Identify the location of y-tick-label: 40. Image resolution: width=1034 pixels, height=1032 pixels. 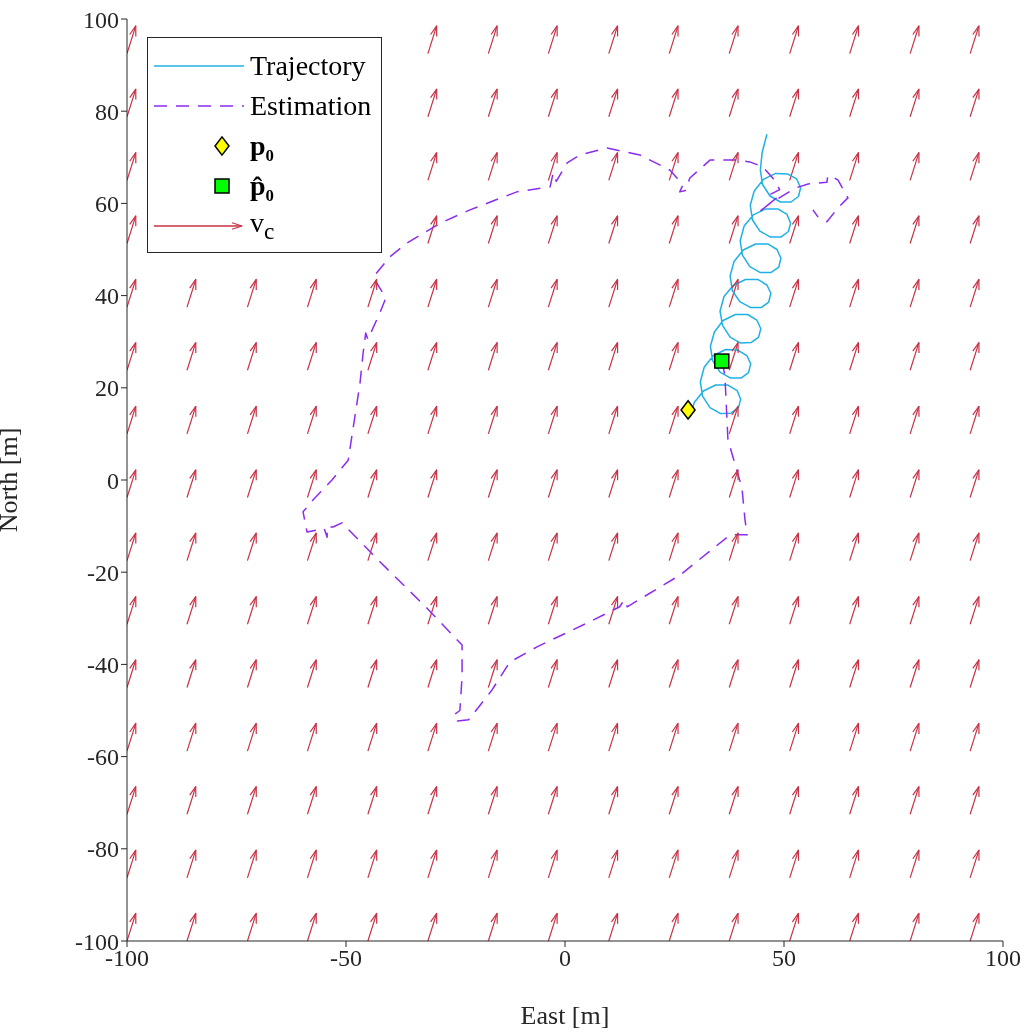
(107, 296).